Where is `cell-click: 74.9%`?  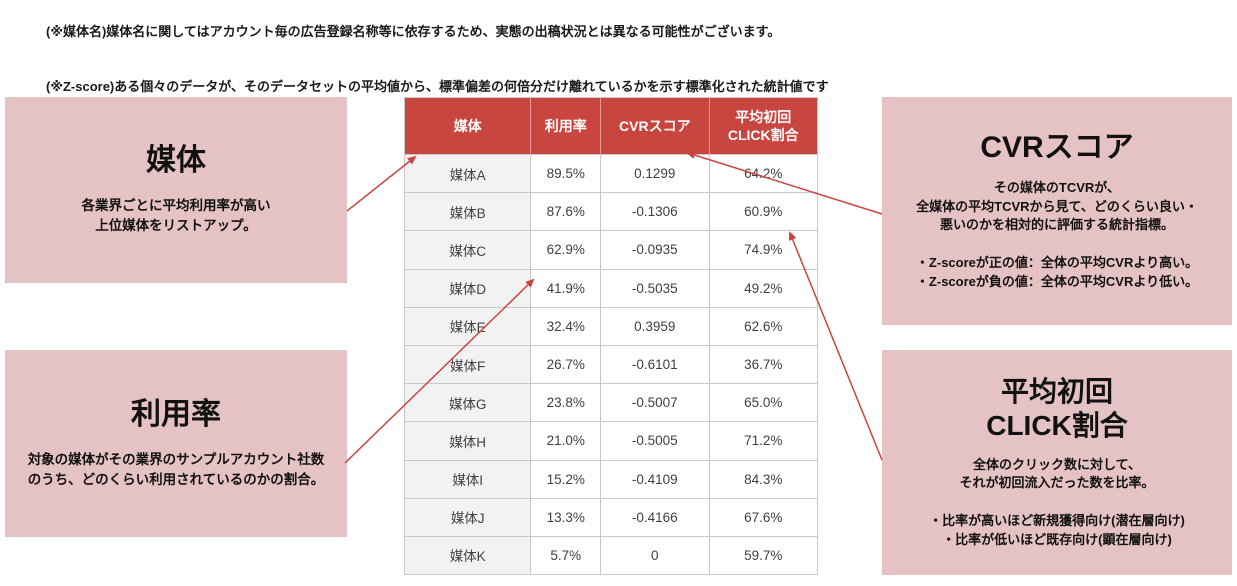
cell-click: 74.9% is located at coordinates (762, 250).